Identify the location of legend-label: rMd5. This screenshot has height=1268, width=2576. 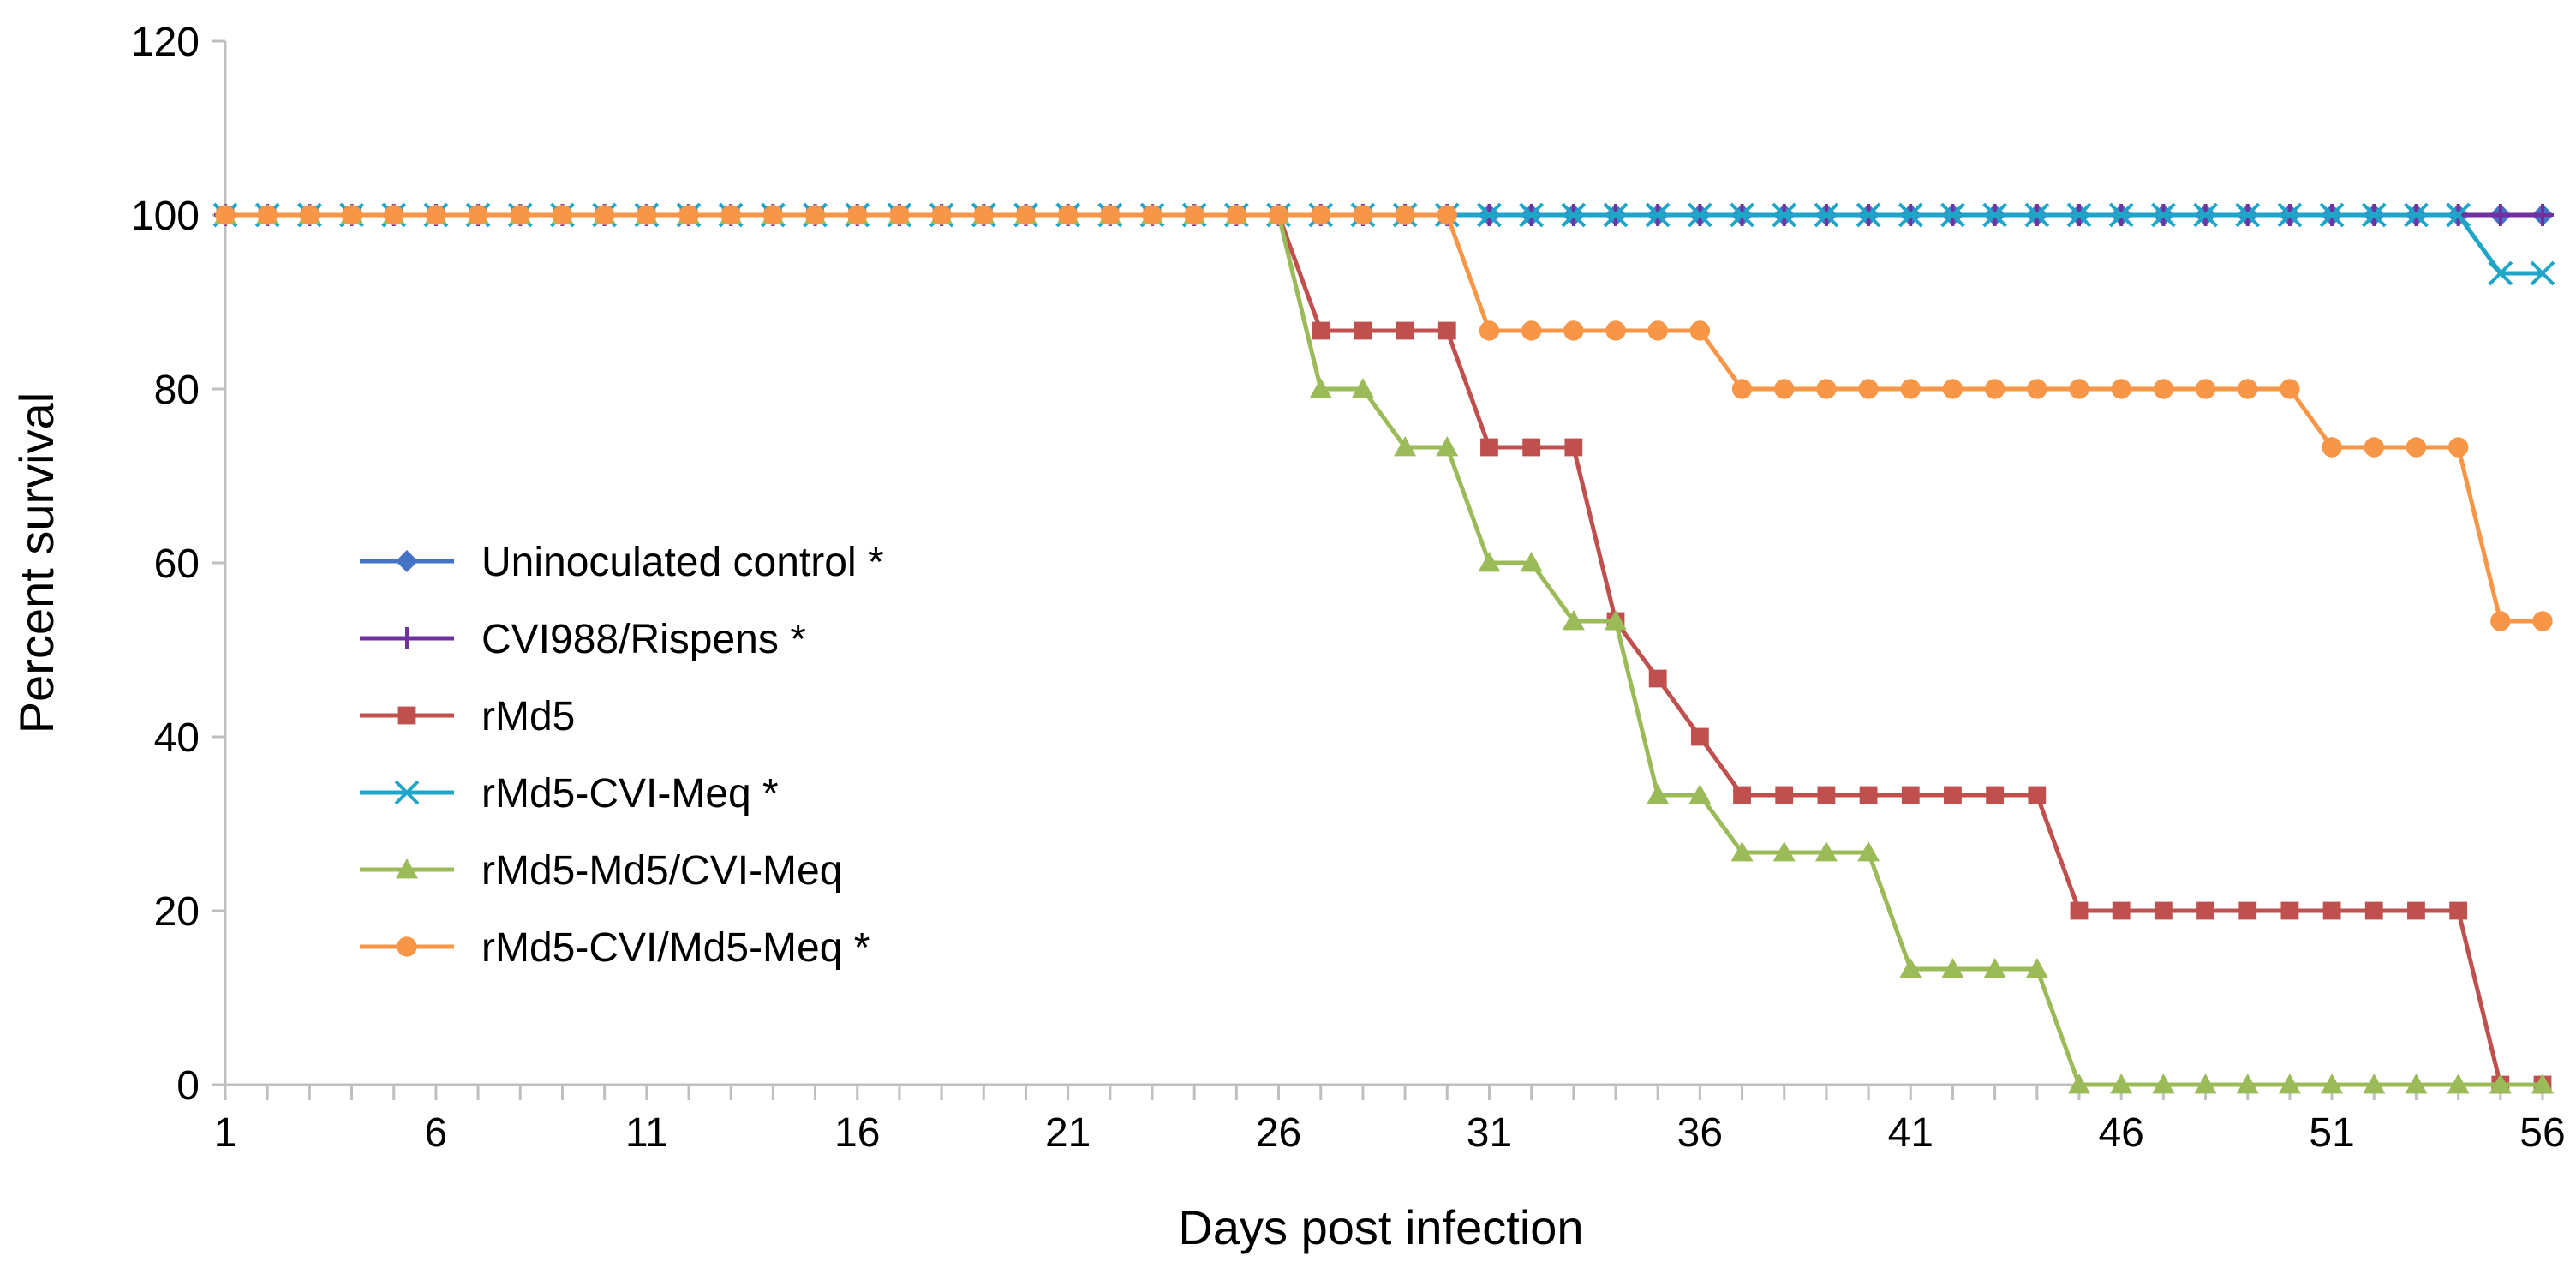
(528, 717).